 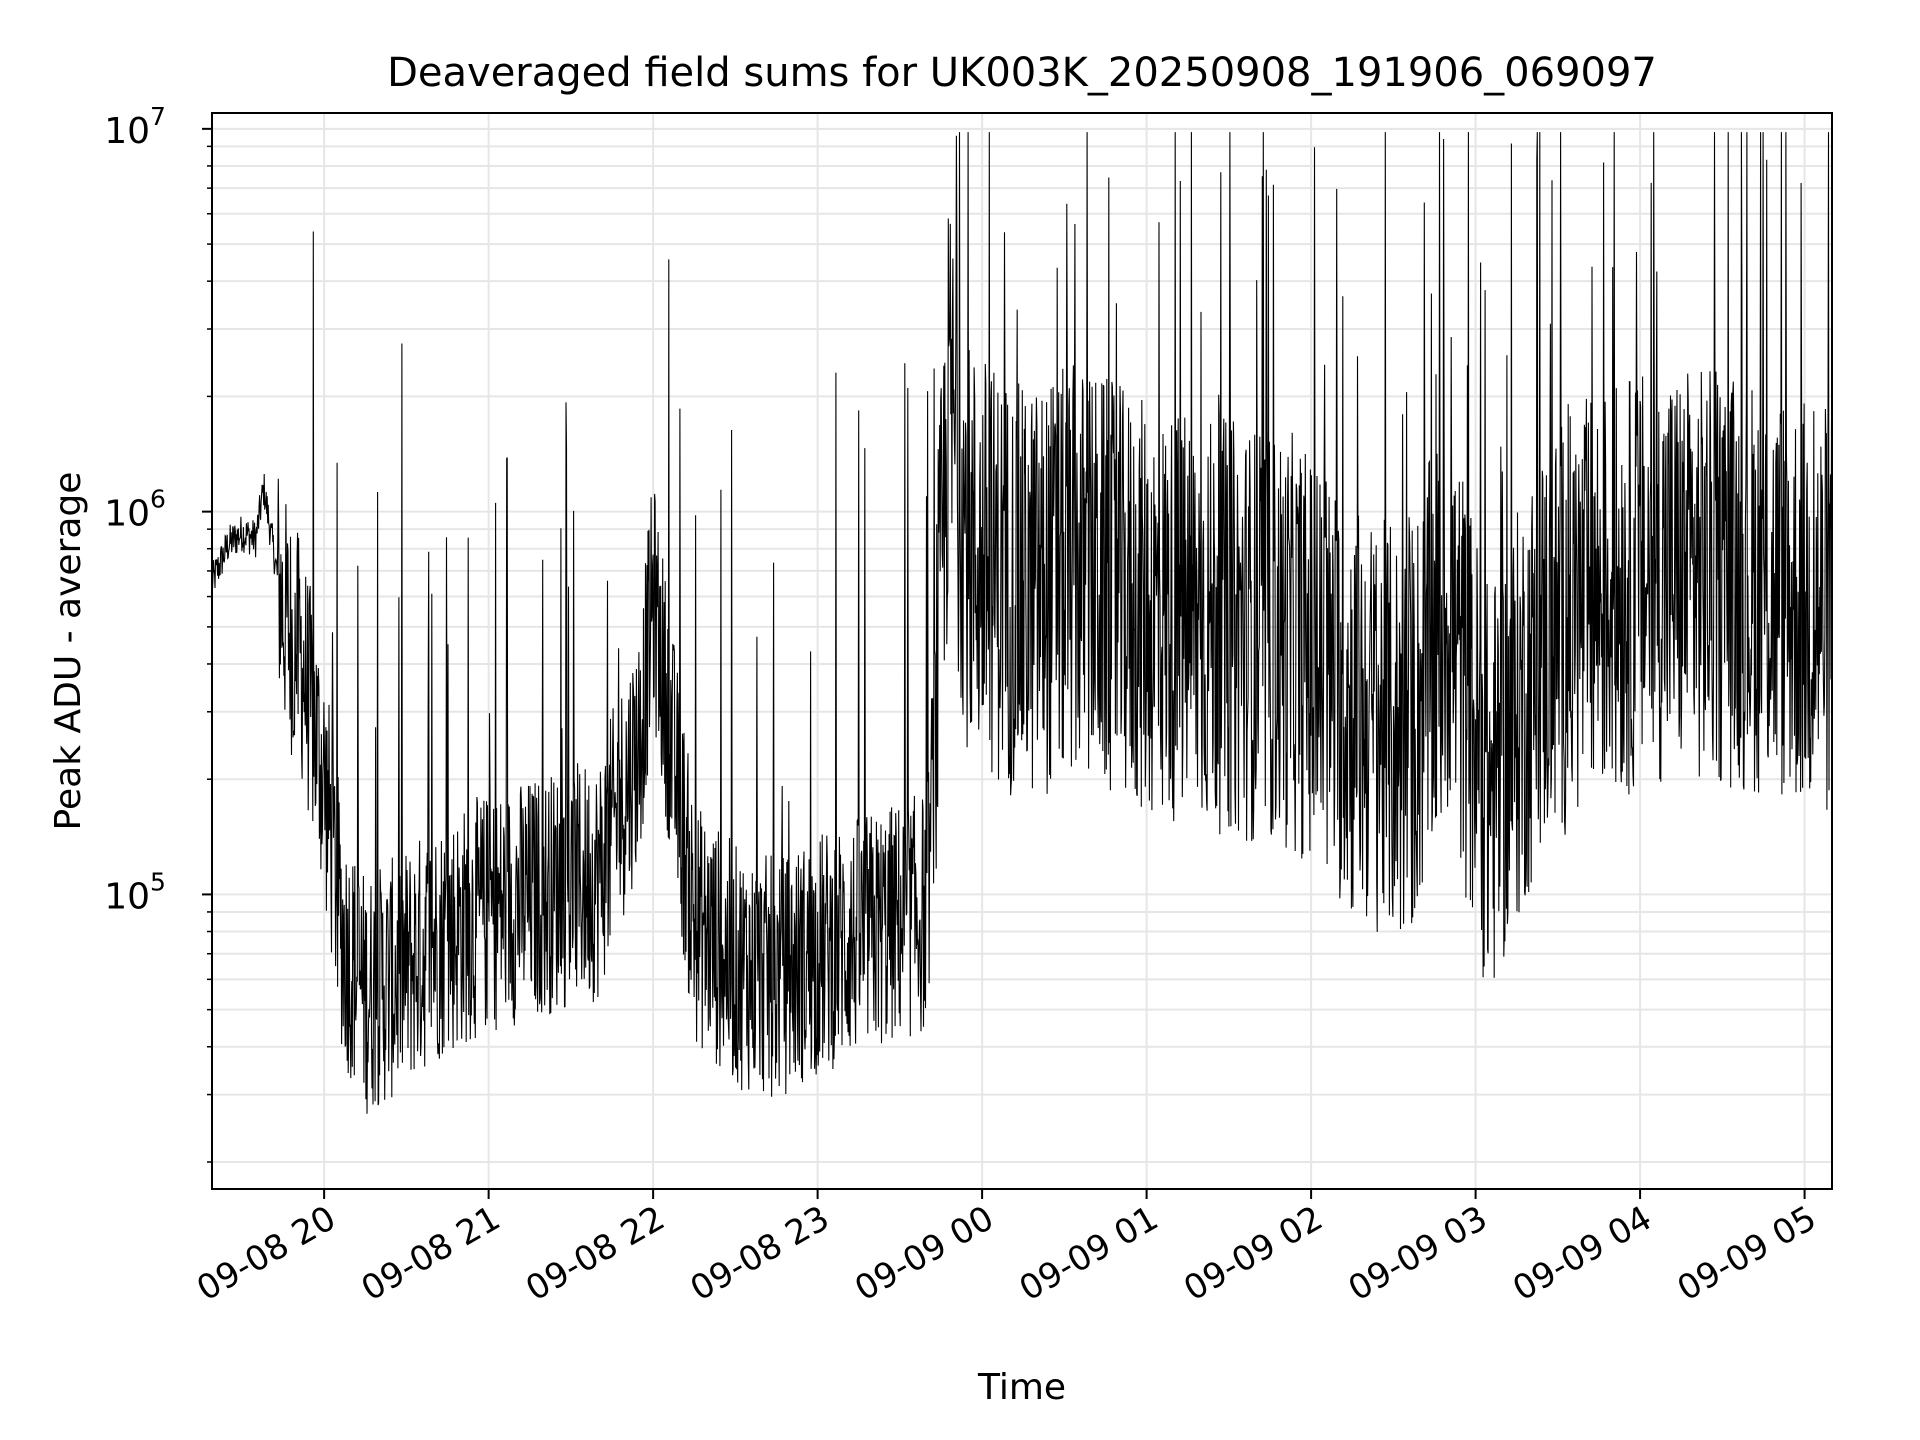 What do you see at coordinates (158, 499) in the screenshot?
I see `y-tick-exponent: 6` at bounding box center [158, 499].